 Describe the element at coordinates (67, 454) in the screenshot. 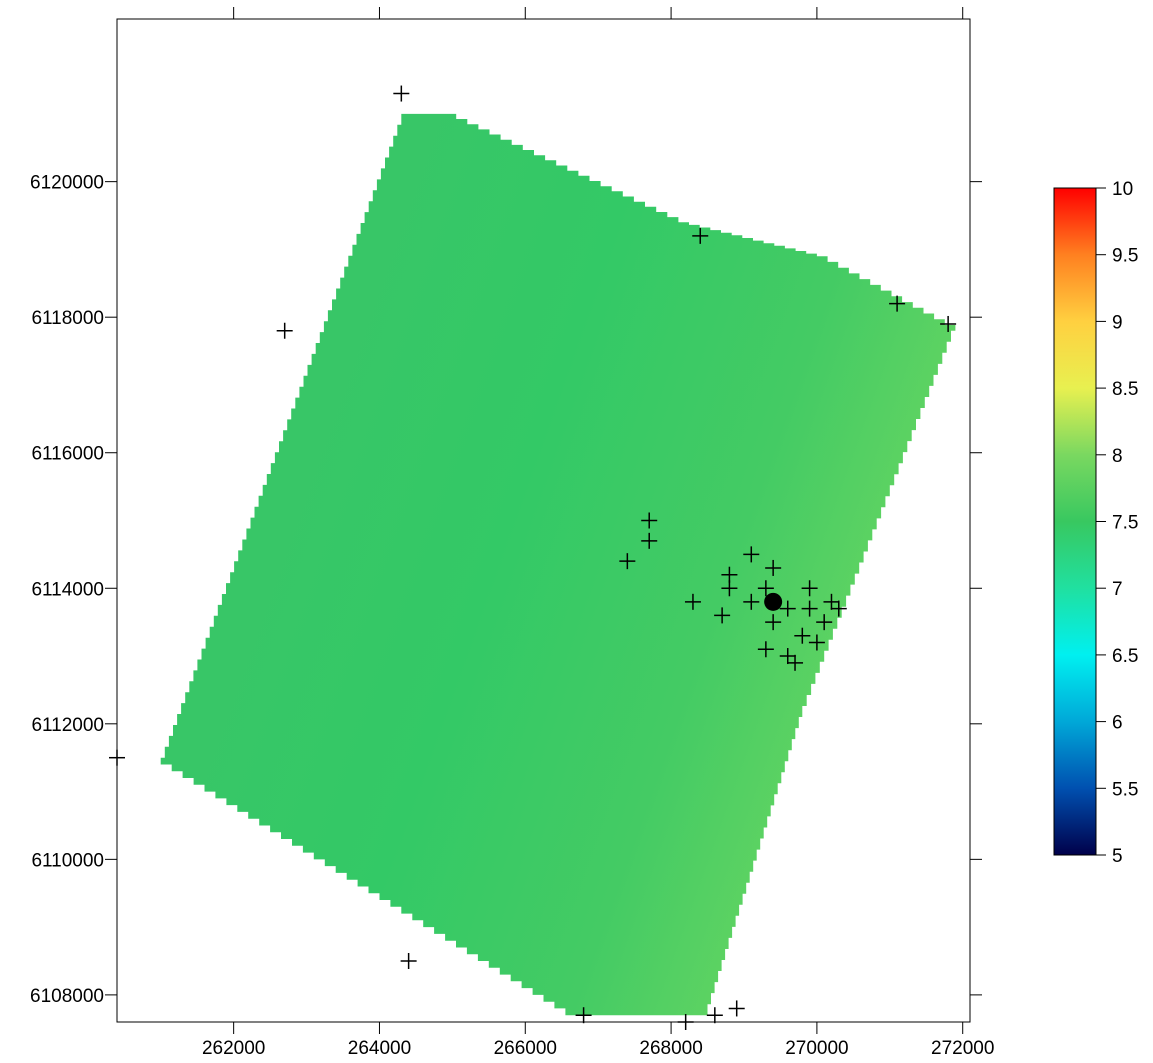

I see `y-tick-label: 6116000` at that location.